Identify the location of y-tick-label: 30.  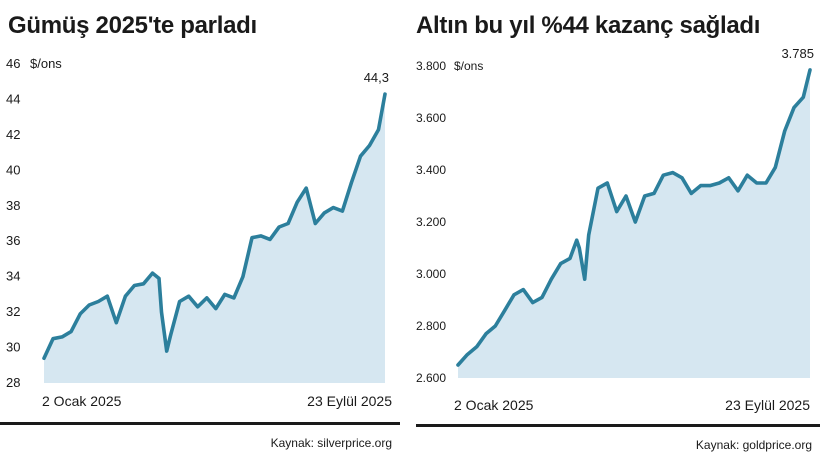
(13, 347).